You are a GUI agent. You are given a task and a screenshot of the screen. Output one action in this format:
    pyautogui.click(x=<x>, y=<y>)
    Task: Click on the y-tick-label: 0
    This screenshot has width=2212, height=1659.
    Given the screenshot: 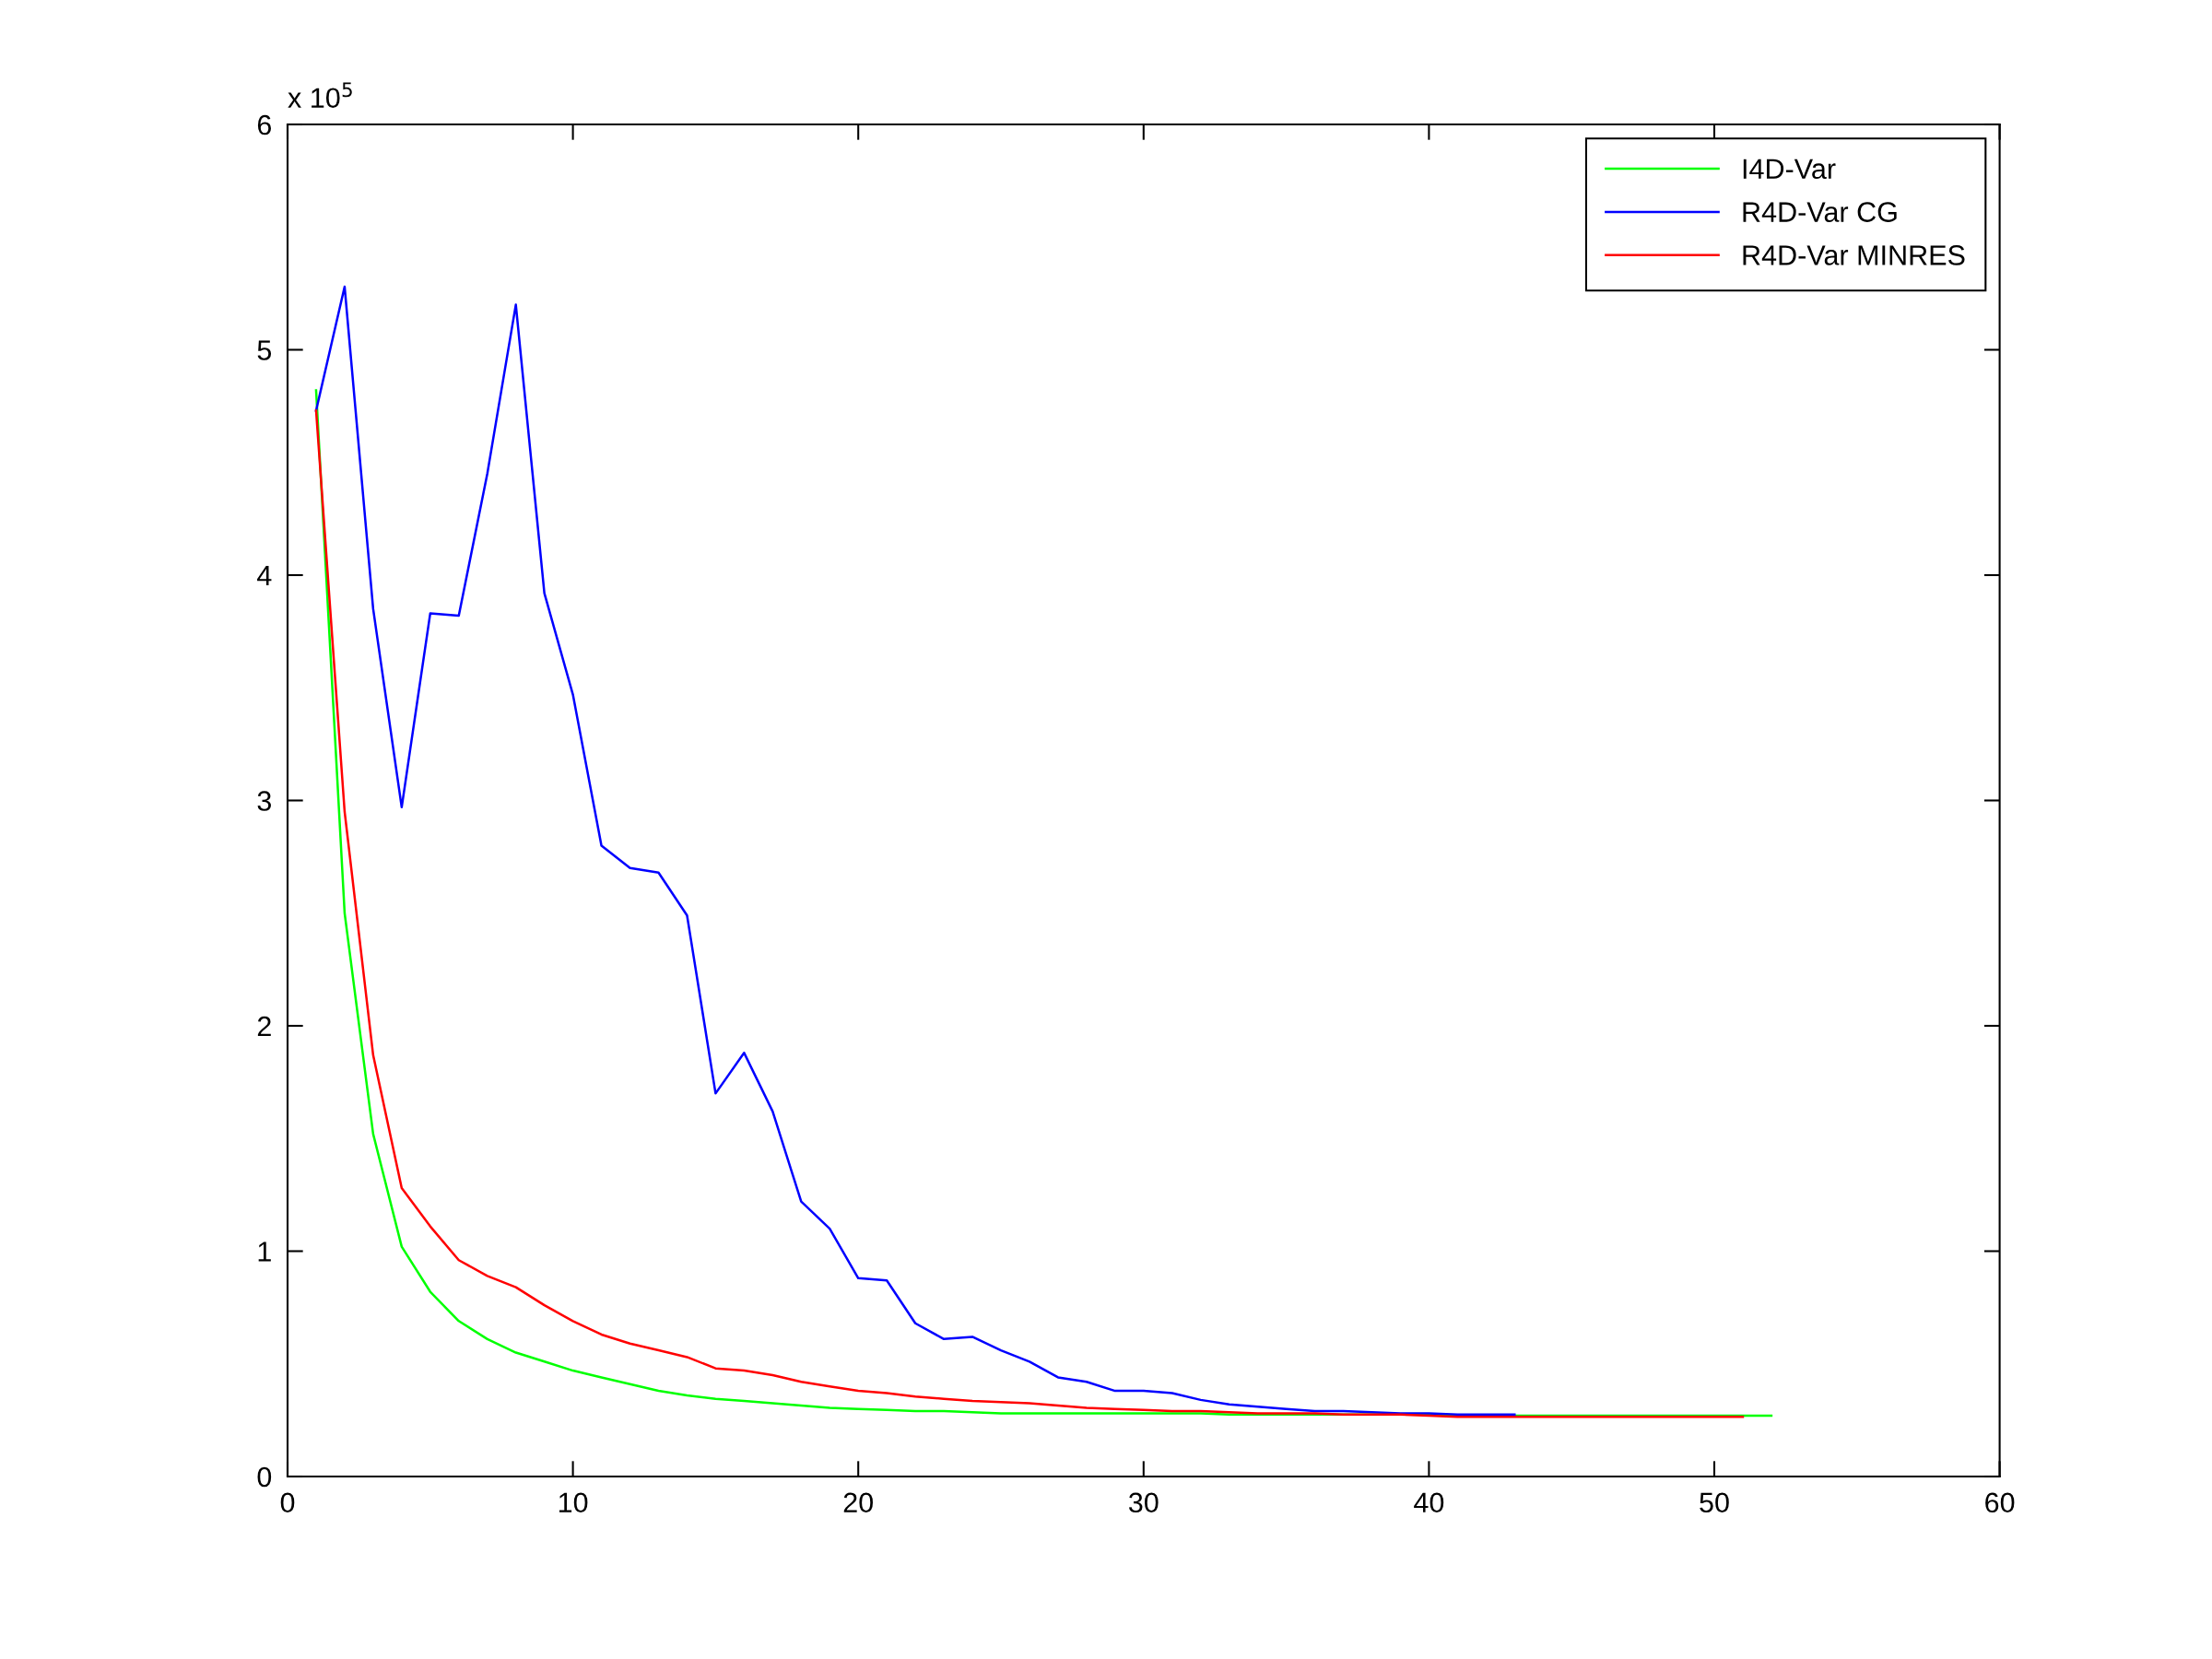 What is the action you would take?
    pyautogui.click(x=264, y=1477)
    